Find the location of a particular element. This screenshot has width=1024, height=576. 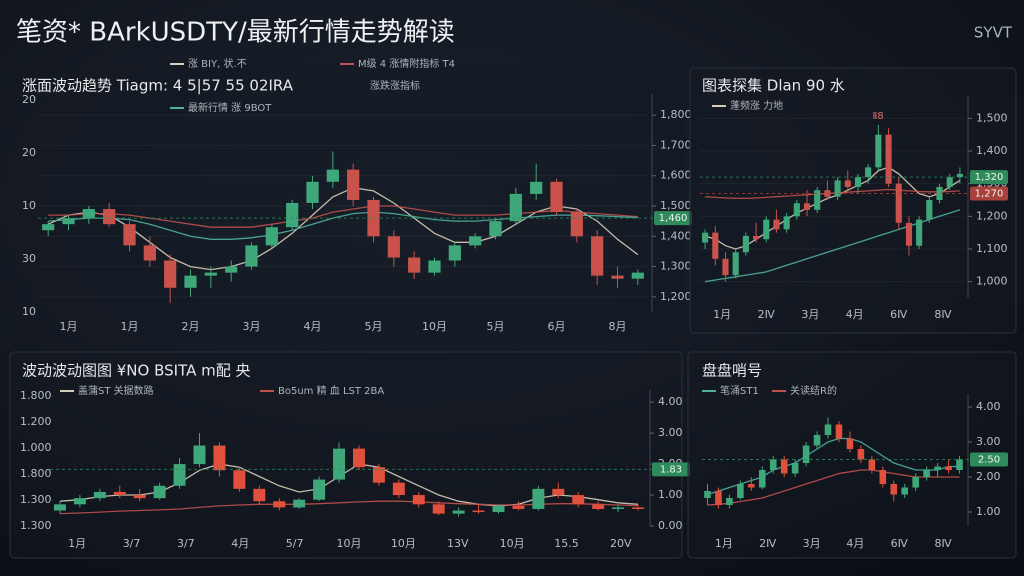

logo: SYVT is located at coordinates (993, 33).